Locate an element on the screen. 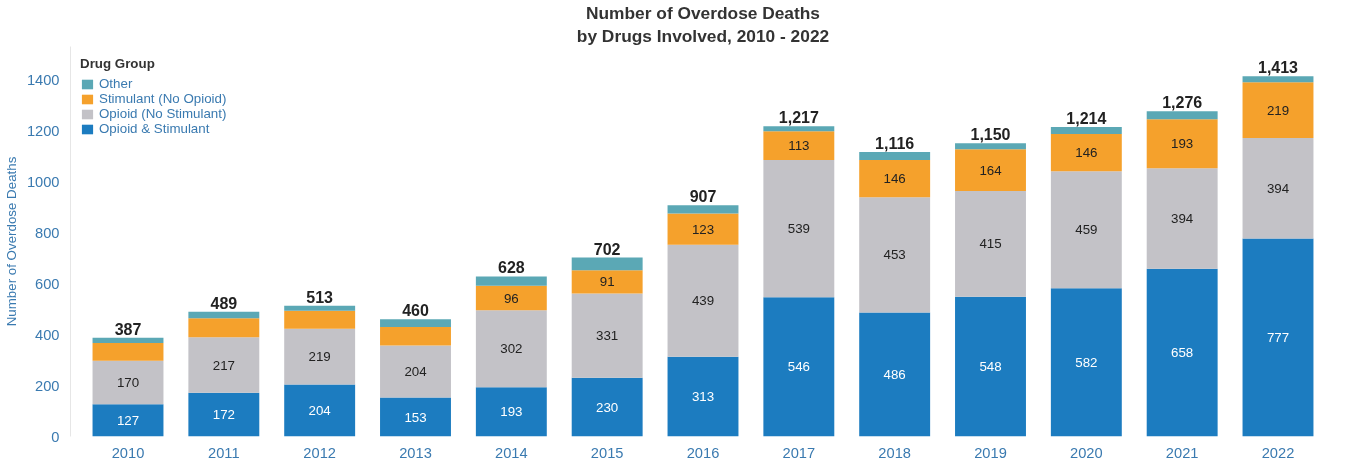 This screenshot has height=466, width=1350. data-label: 230 is located at coordinates (607, 407).